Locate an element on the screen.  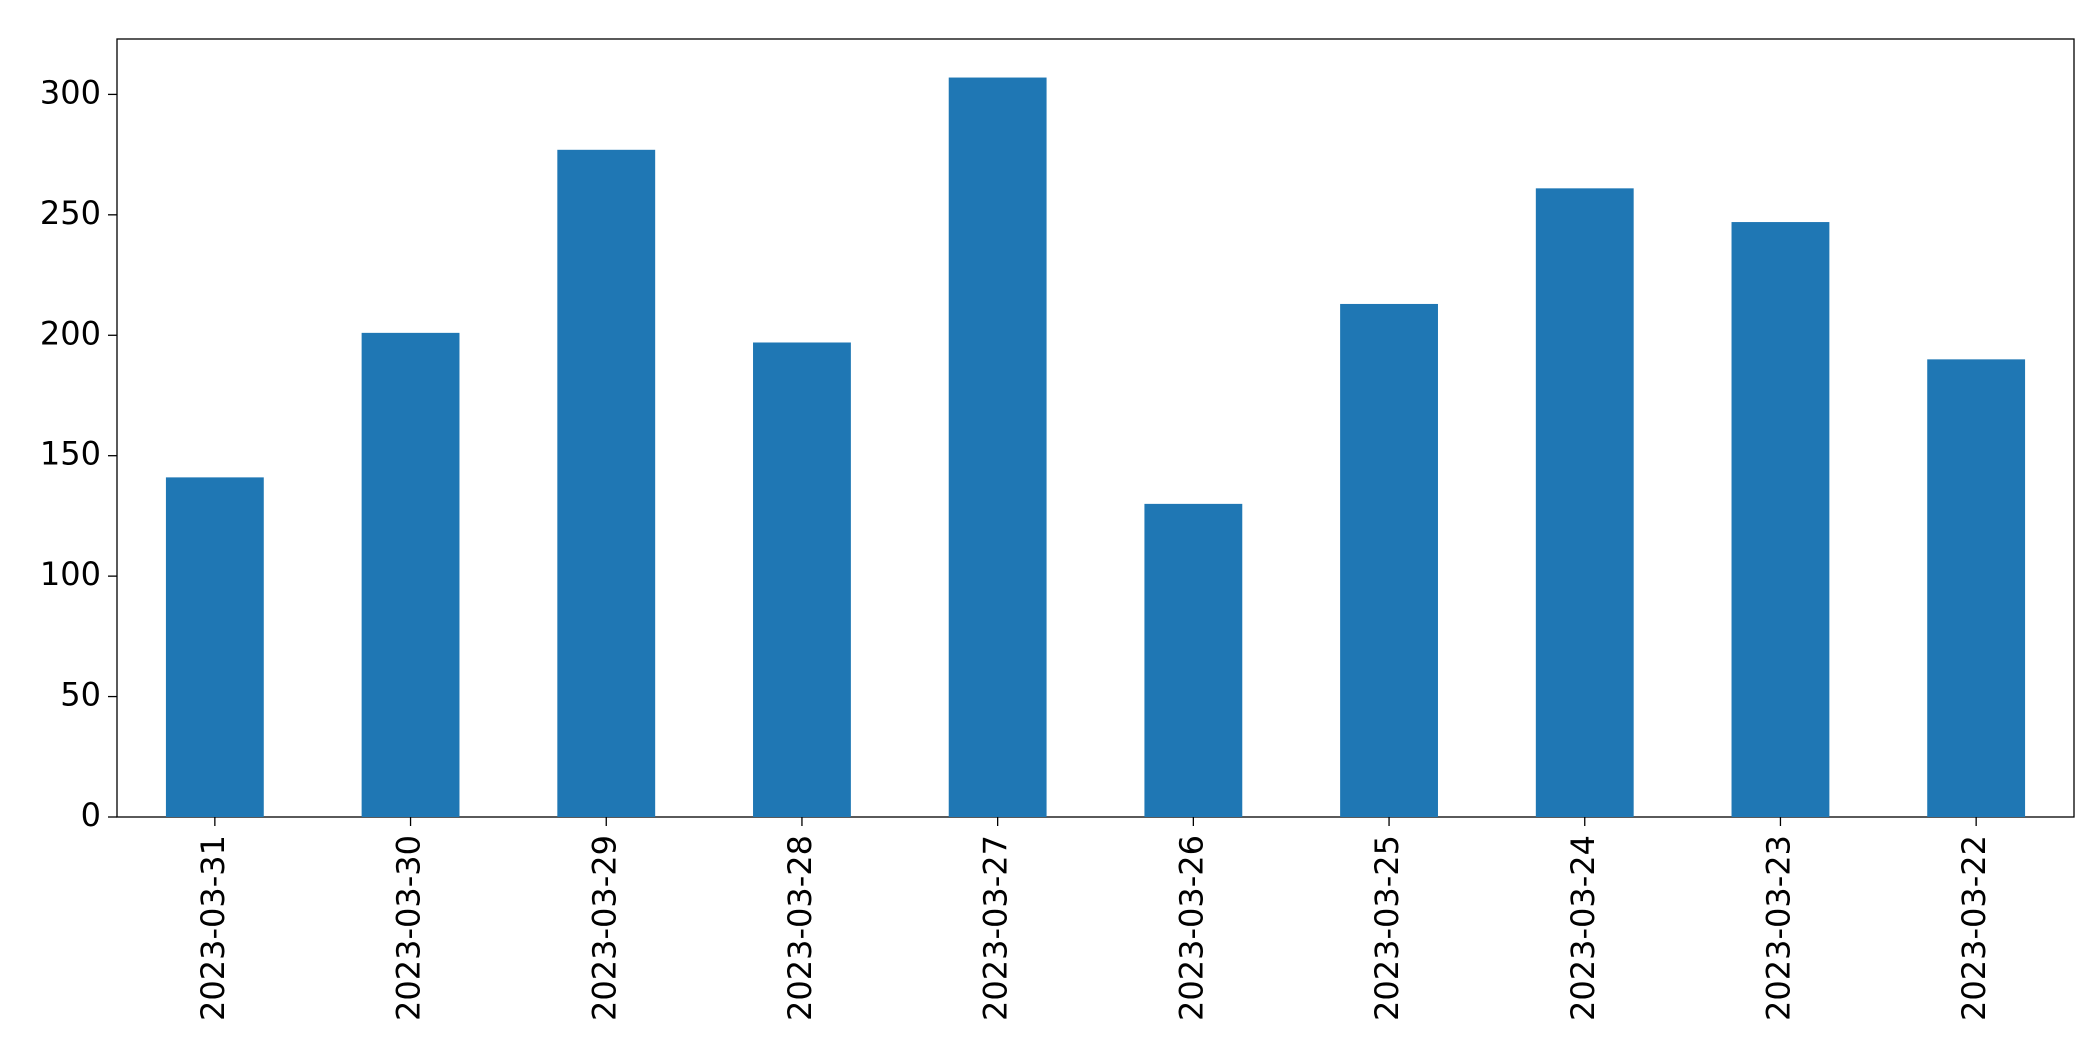
x-tick-label: 2023-03-25 is located at coordinates (1387, 928).